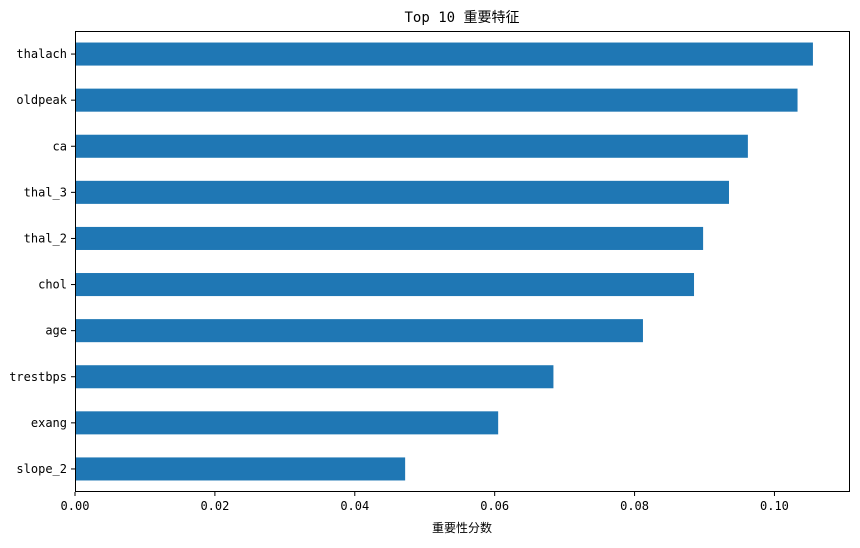 The height and width of the screenshot is (548, 860). What do you see at coordinates (52, 285) in the screenshot?
I see `y-tick-label: chol` at bounding box center [52, 285].